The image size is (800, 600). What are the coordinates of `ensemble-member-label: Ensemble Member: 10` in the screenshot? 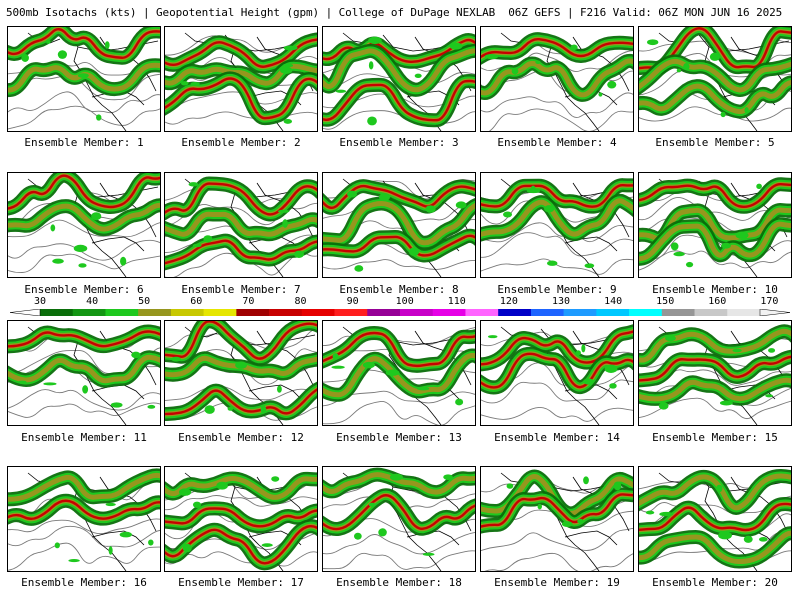 It's located at (715, 289).